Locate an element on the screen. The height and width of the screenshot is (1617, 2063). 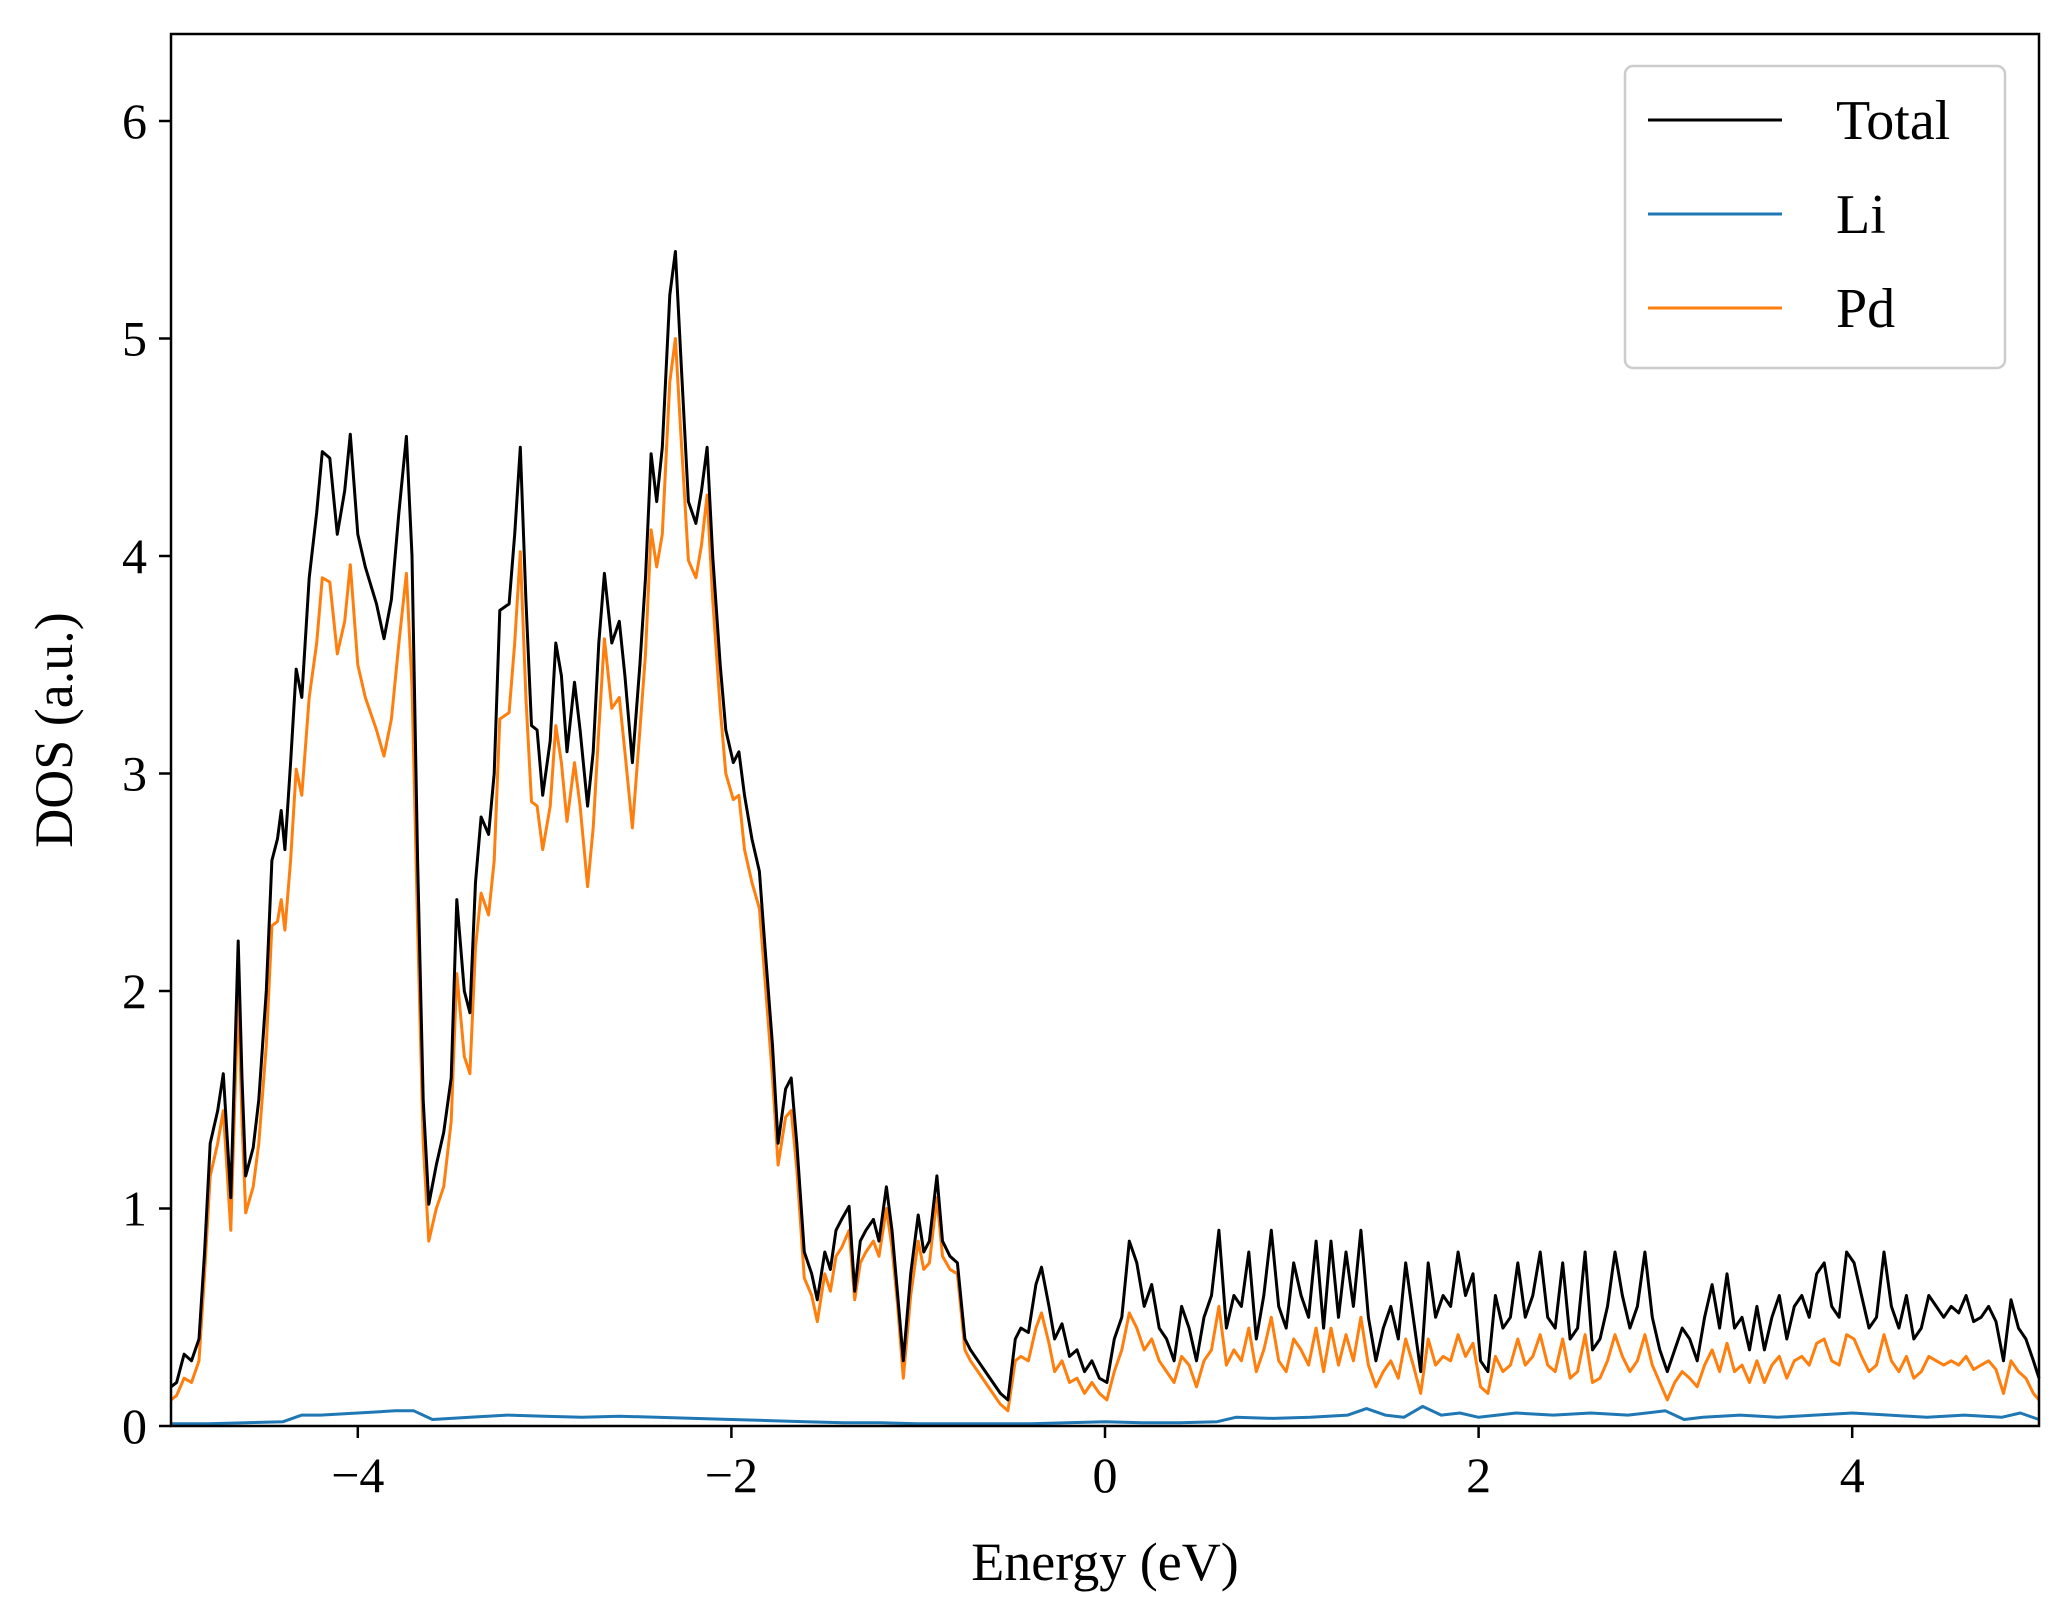
y-tick-label: 2 is located at coordinates (134, 991).